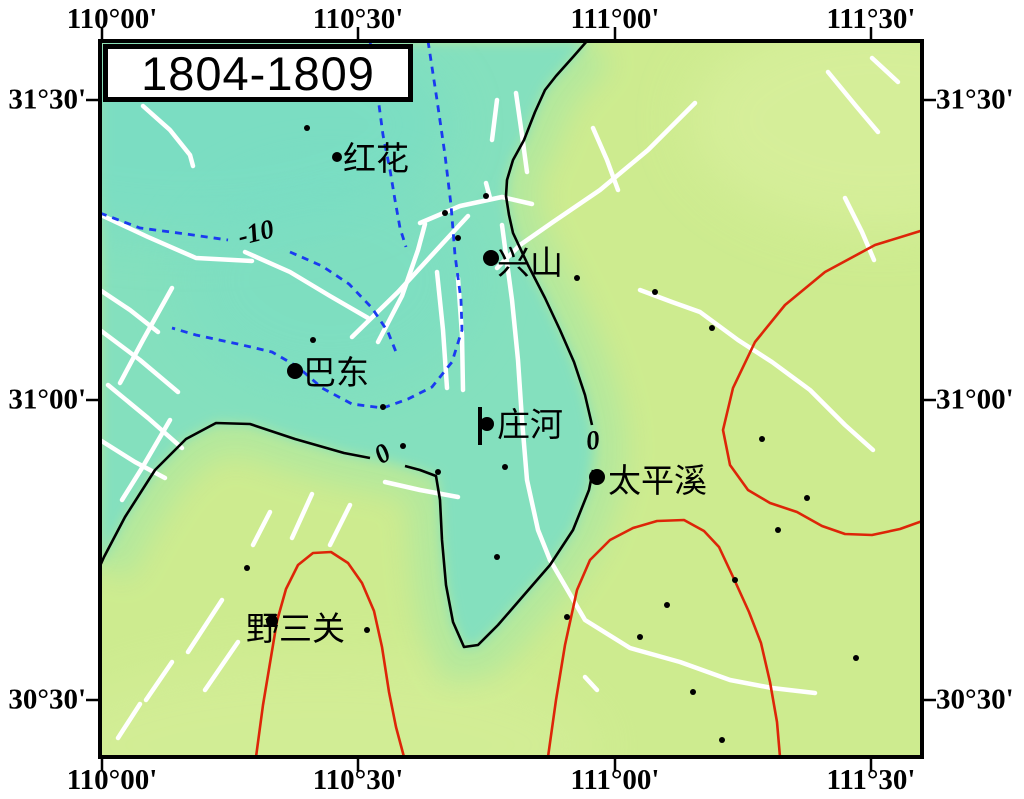 The height and width of the screenshot is (799, 1024). What do you see at coordinates (336, 372) in the screenshot?
I see `place-label: 巴东` at bounding box center [336, 372].